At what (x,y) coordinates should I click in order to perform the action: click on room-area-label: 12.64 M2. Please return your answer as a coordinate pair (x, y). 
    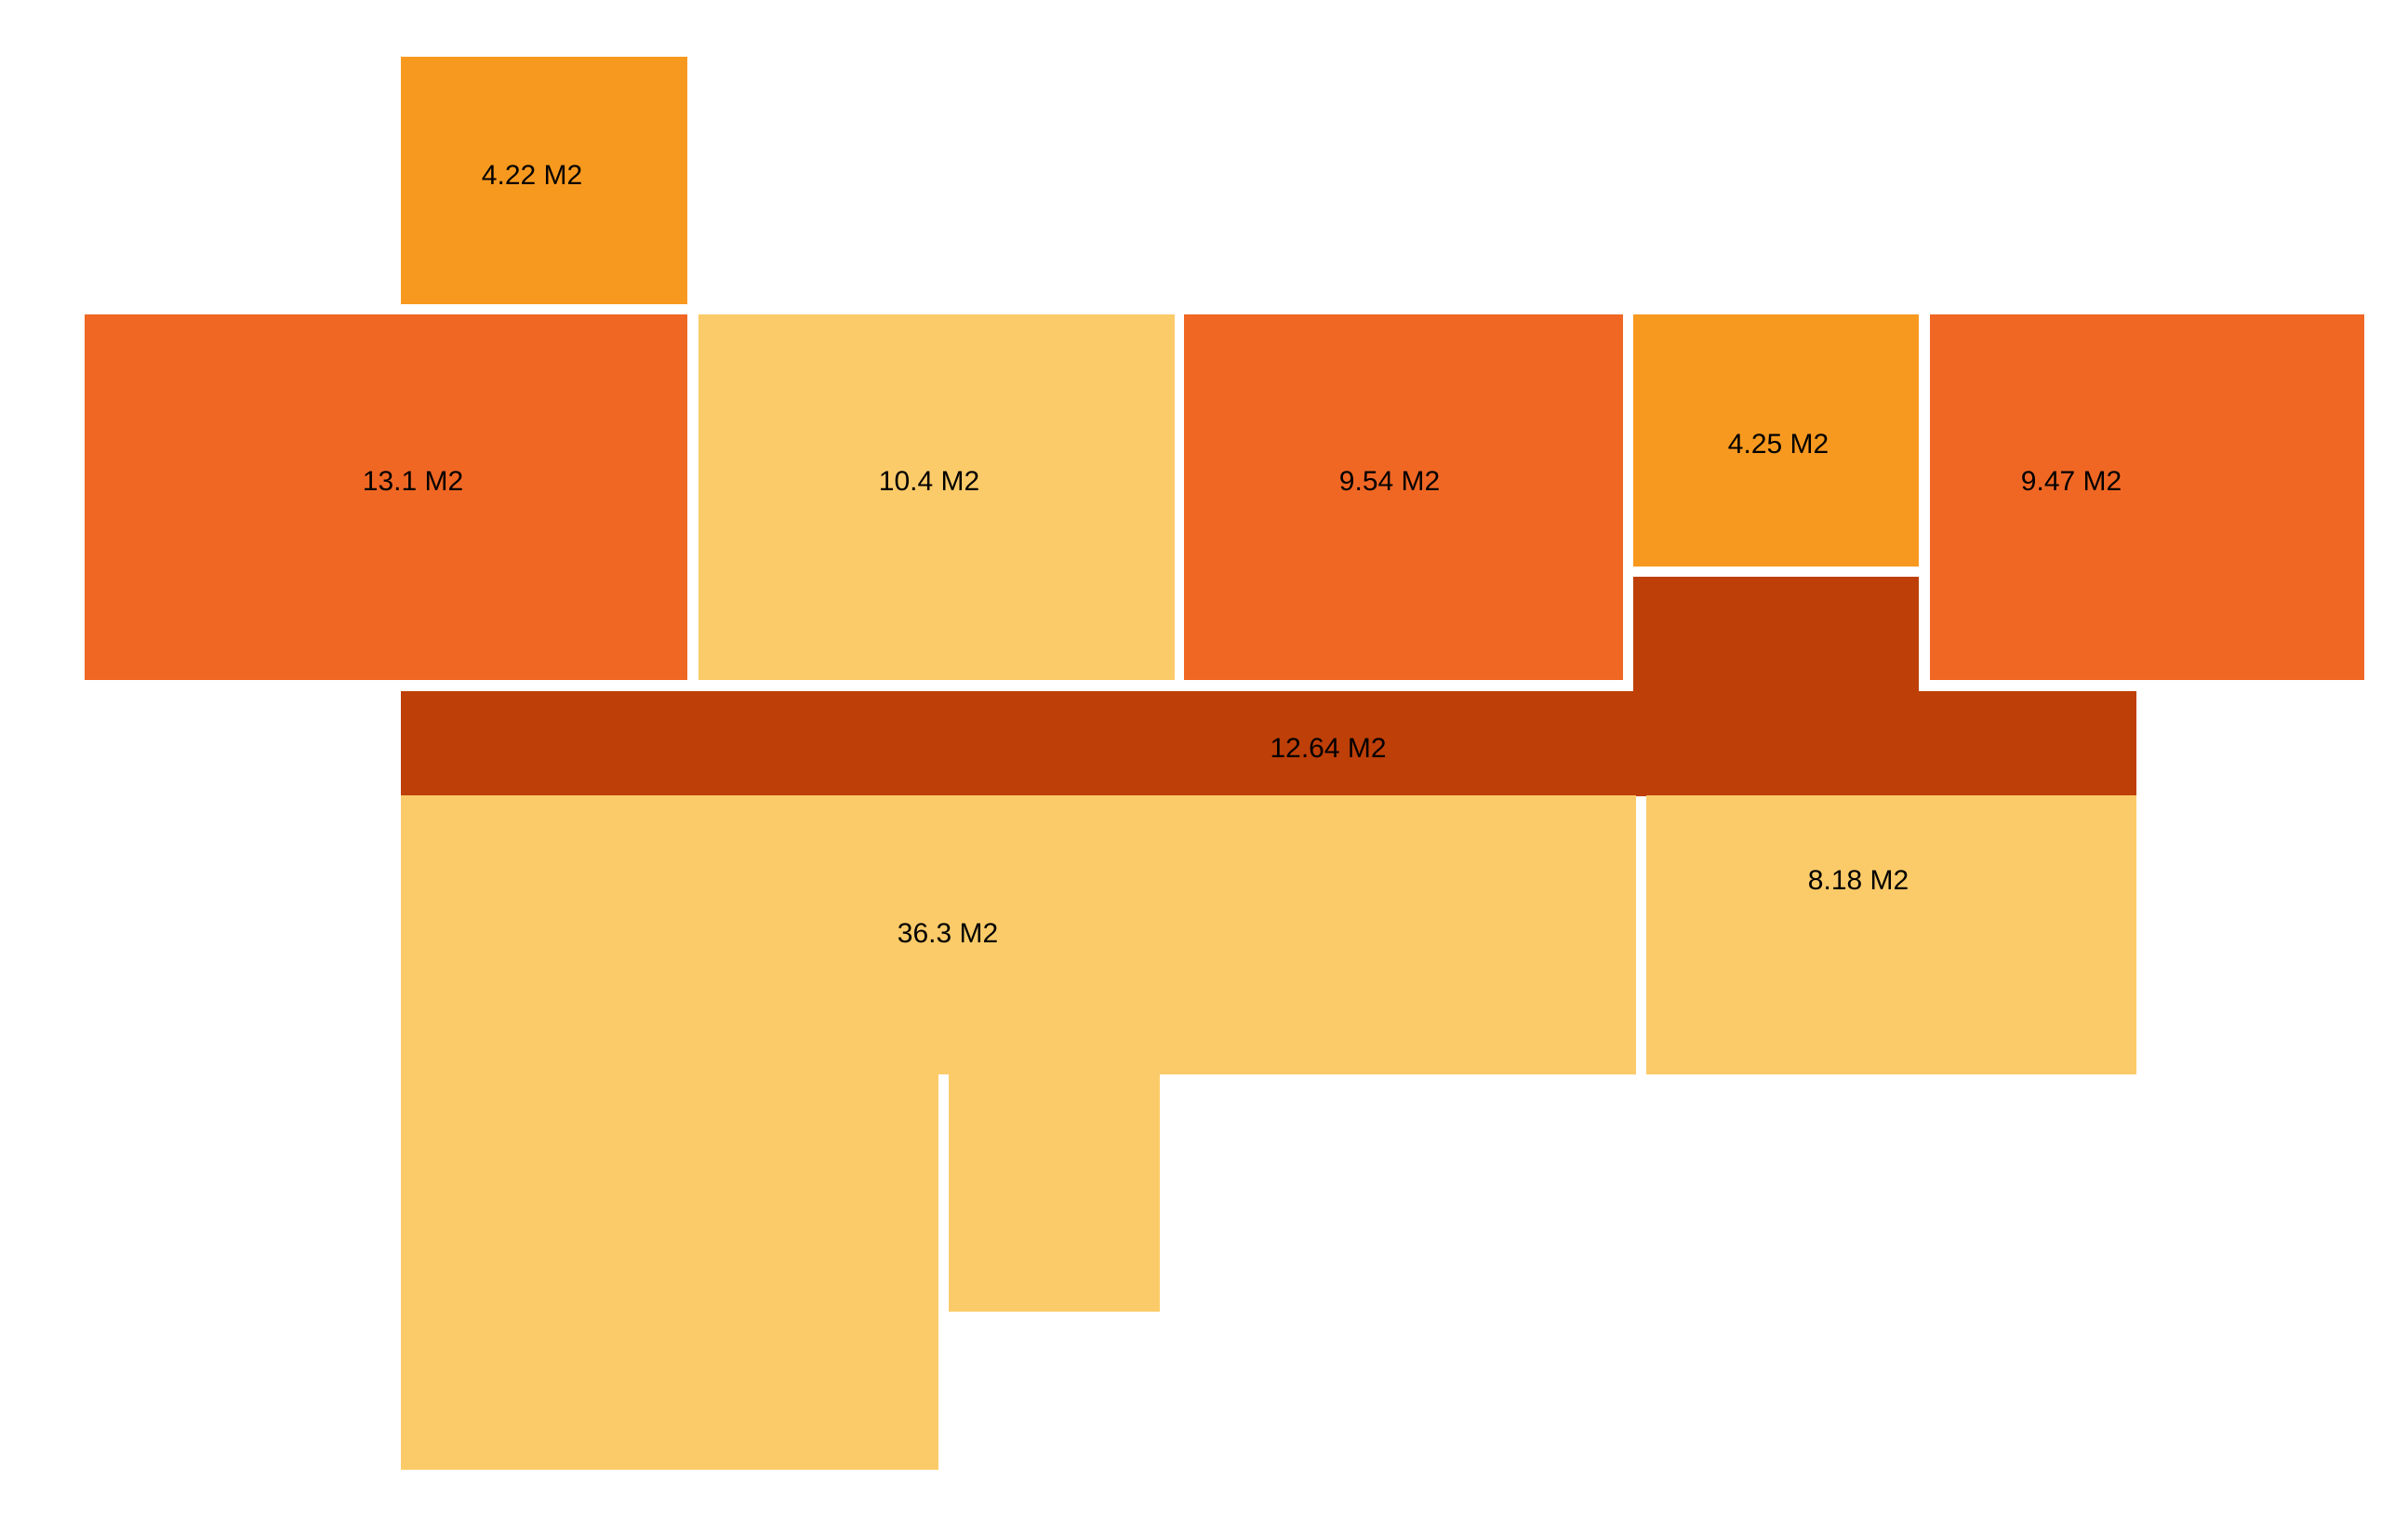
    Looking at the image, I should click on (1328, 748).